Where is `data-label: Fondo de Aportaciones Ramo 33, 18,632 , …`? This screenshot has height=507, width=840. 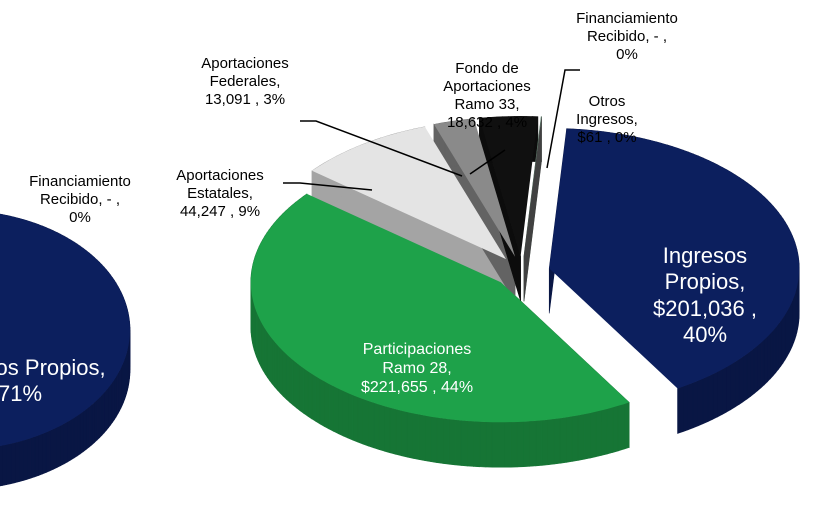 data-label: Fondo de Aportaciones Ramo 33, 18,632 , … is located at coordinates (487, 95).